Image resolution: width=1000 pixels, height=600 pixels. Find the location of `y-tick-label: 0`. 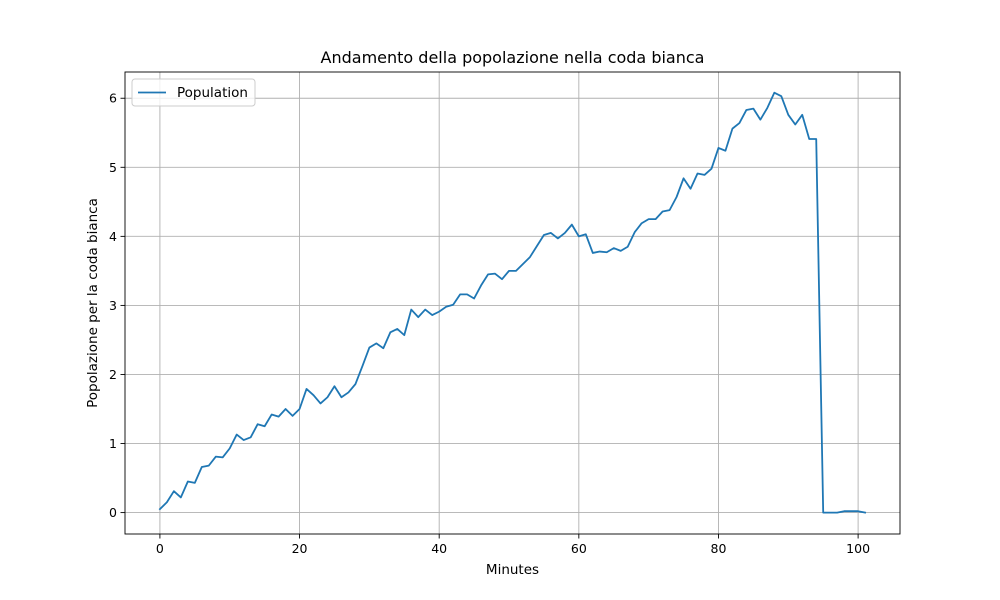

y-tick-label: 0 is located at coordinates (113, 512).